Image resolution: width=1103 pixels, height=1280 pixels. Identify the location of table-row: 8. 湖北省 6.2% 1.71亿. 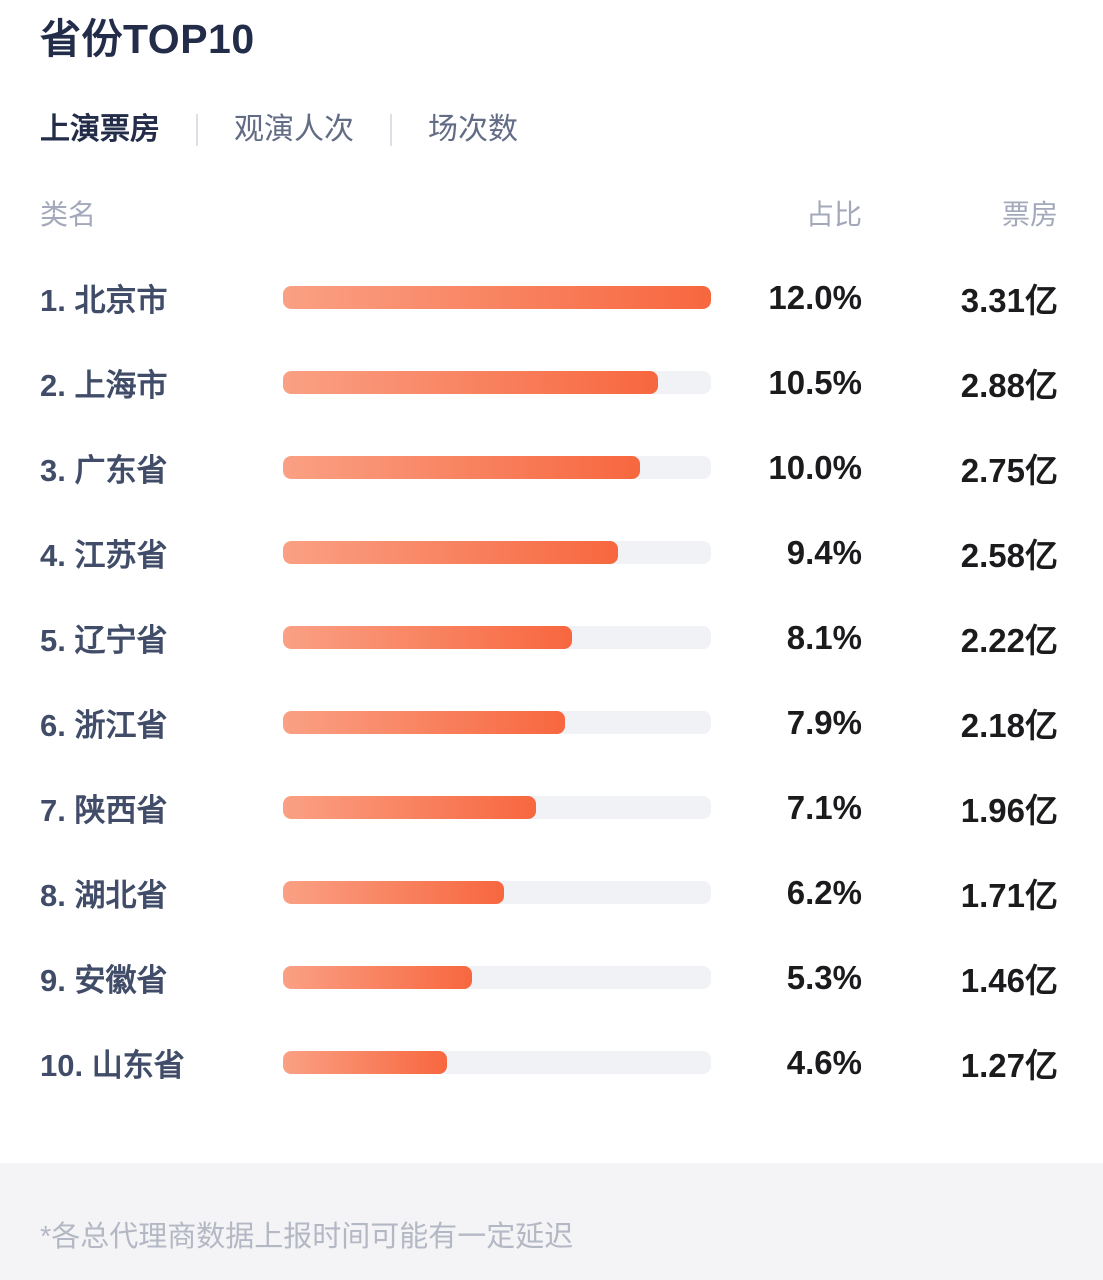
(549, 892).